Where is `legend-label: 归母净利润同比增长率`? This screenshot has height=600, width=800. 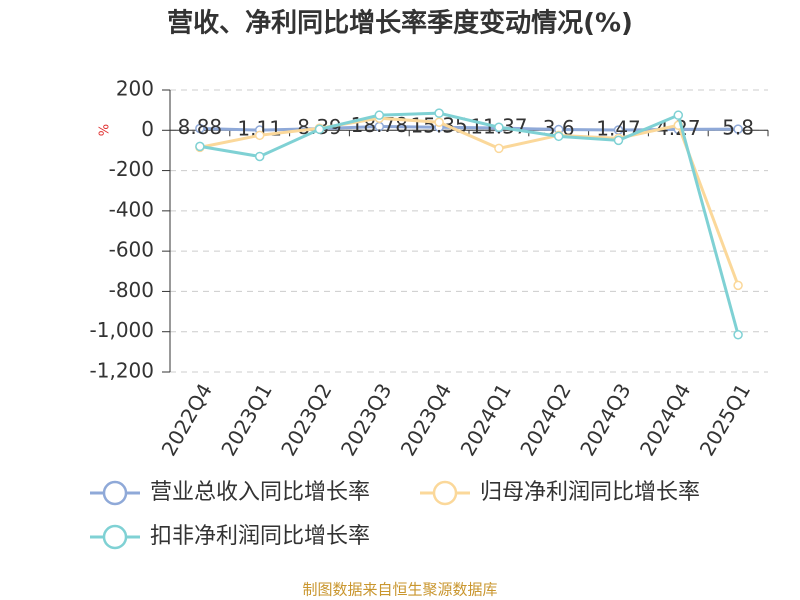
legend-label: 归母净利润同比增长率 is located at coordinates (590, 492).